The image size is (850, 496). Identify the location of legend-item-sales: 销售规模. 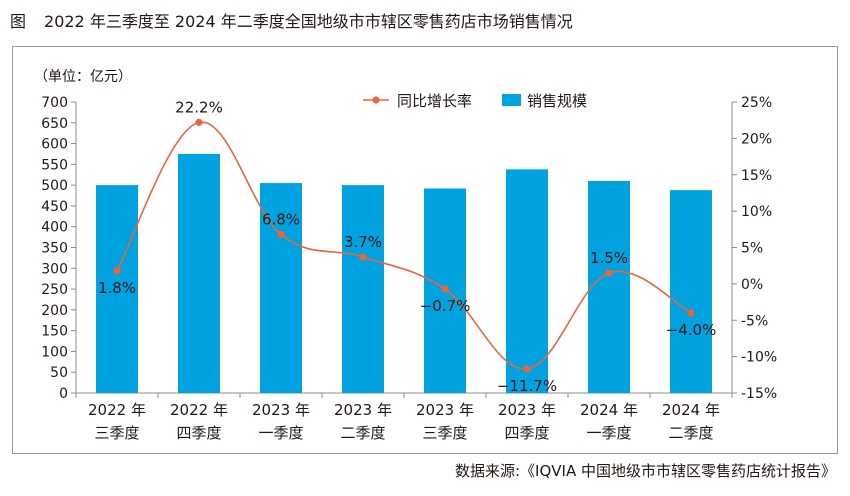
(557, 101).